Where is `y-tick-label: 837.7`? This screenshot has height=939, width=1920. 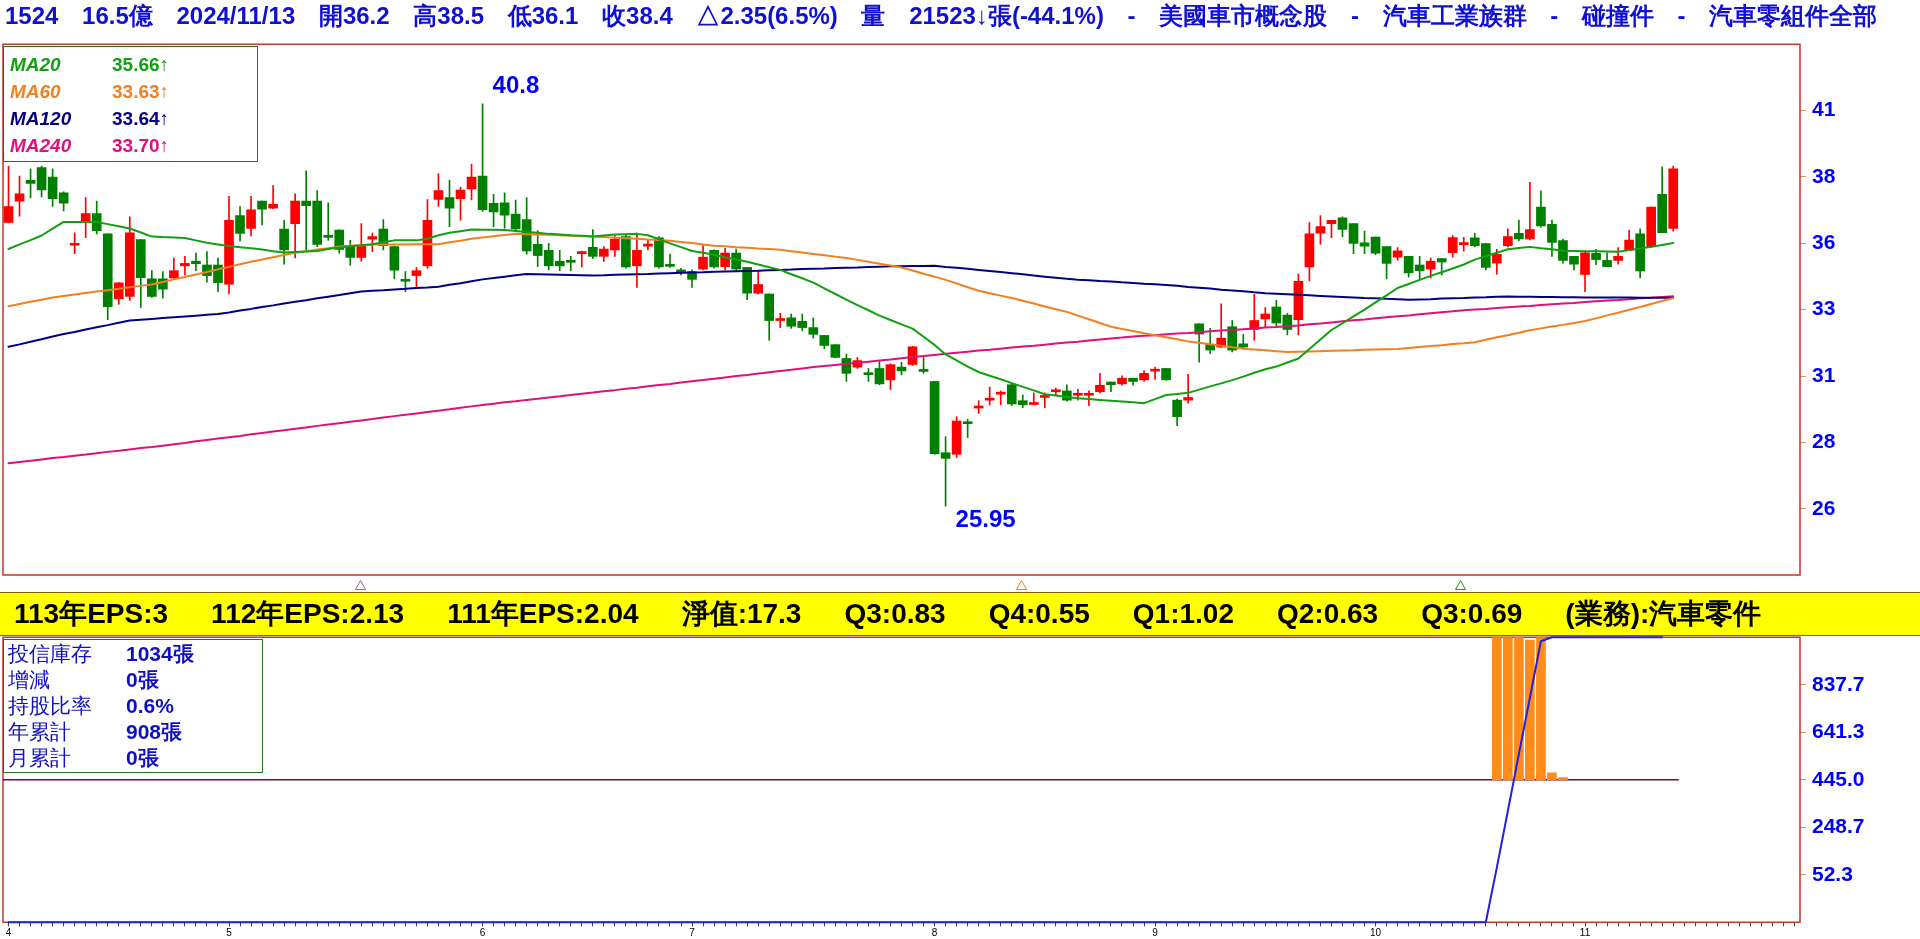
y-tick-label: 837.7 is located at coordinates (1838, 683).